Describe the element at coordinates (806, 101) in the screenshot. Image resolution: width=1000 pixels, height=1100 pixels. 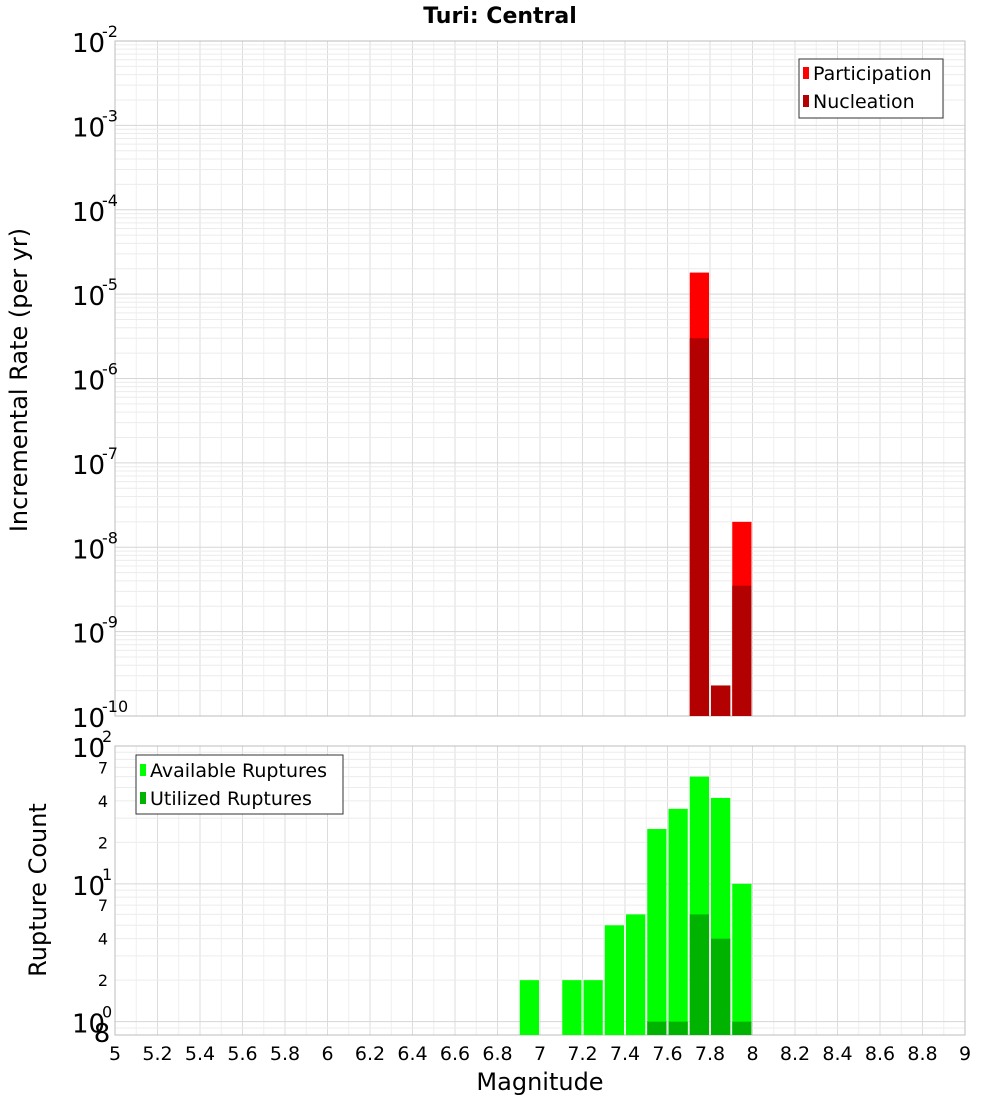
I see `legend-swatch-nucleation` at that location.